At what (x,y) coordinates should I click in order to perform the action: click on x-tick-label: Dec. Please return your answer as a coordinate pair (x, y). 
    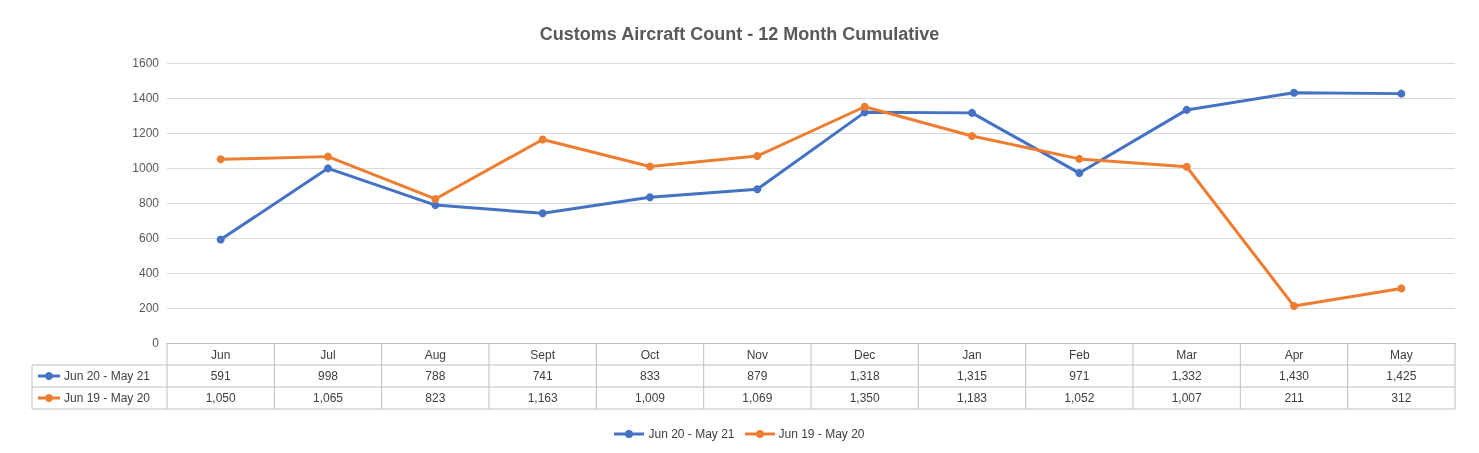
    Looking at the image, I should click on (864, 355).